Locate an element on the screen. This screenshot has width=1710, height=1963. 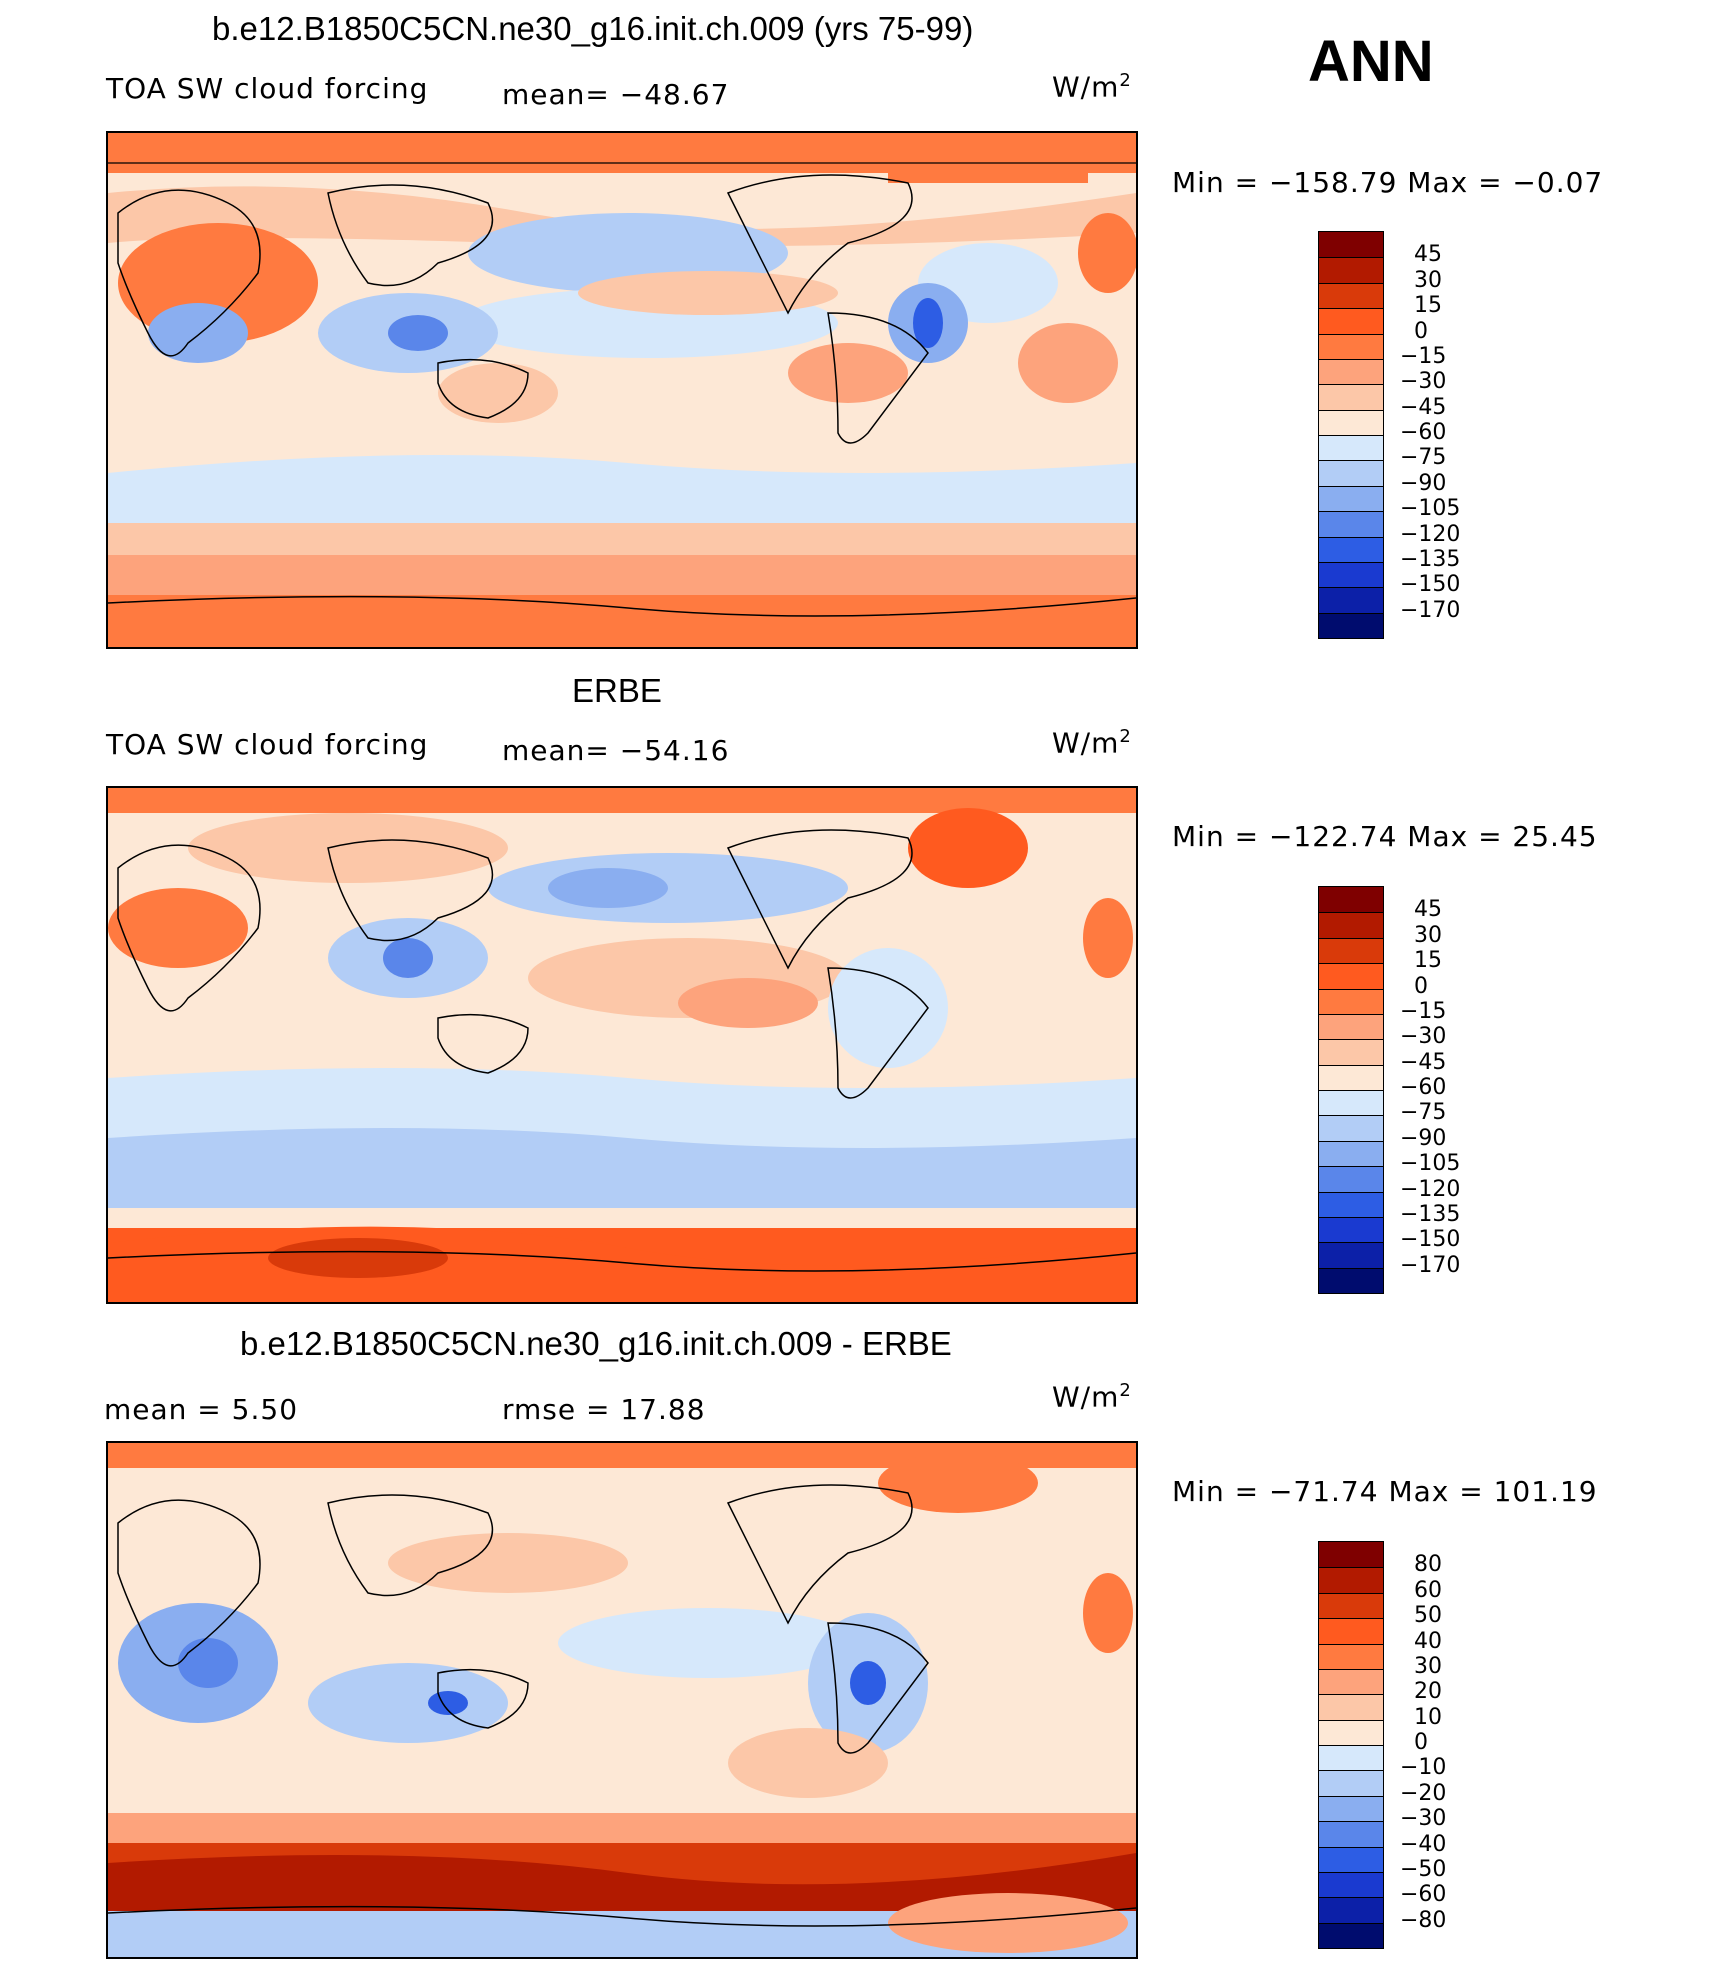
panel-3-colorbar is located at coordinates (1351, 1745).